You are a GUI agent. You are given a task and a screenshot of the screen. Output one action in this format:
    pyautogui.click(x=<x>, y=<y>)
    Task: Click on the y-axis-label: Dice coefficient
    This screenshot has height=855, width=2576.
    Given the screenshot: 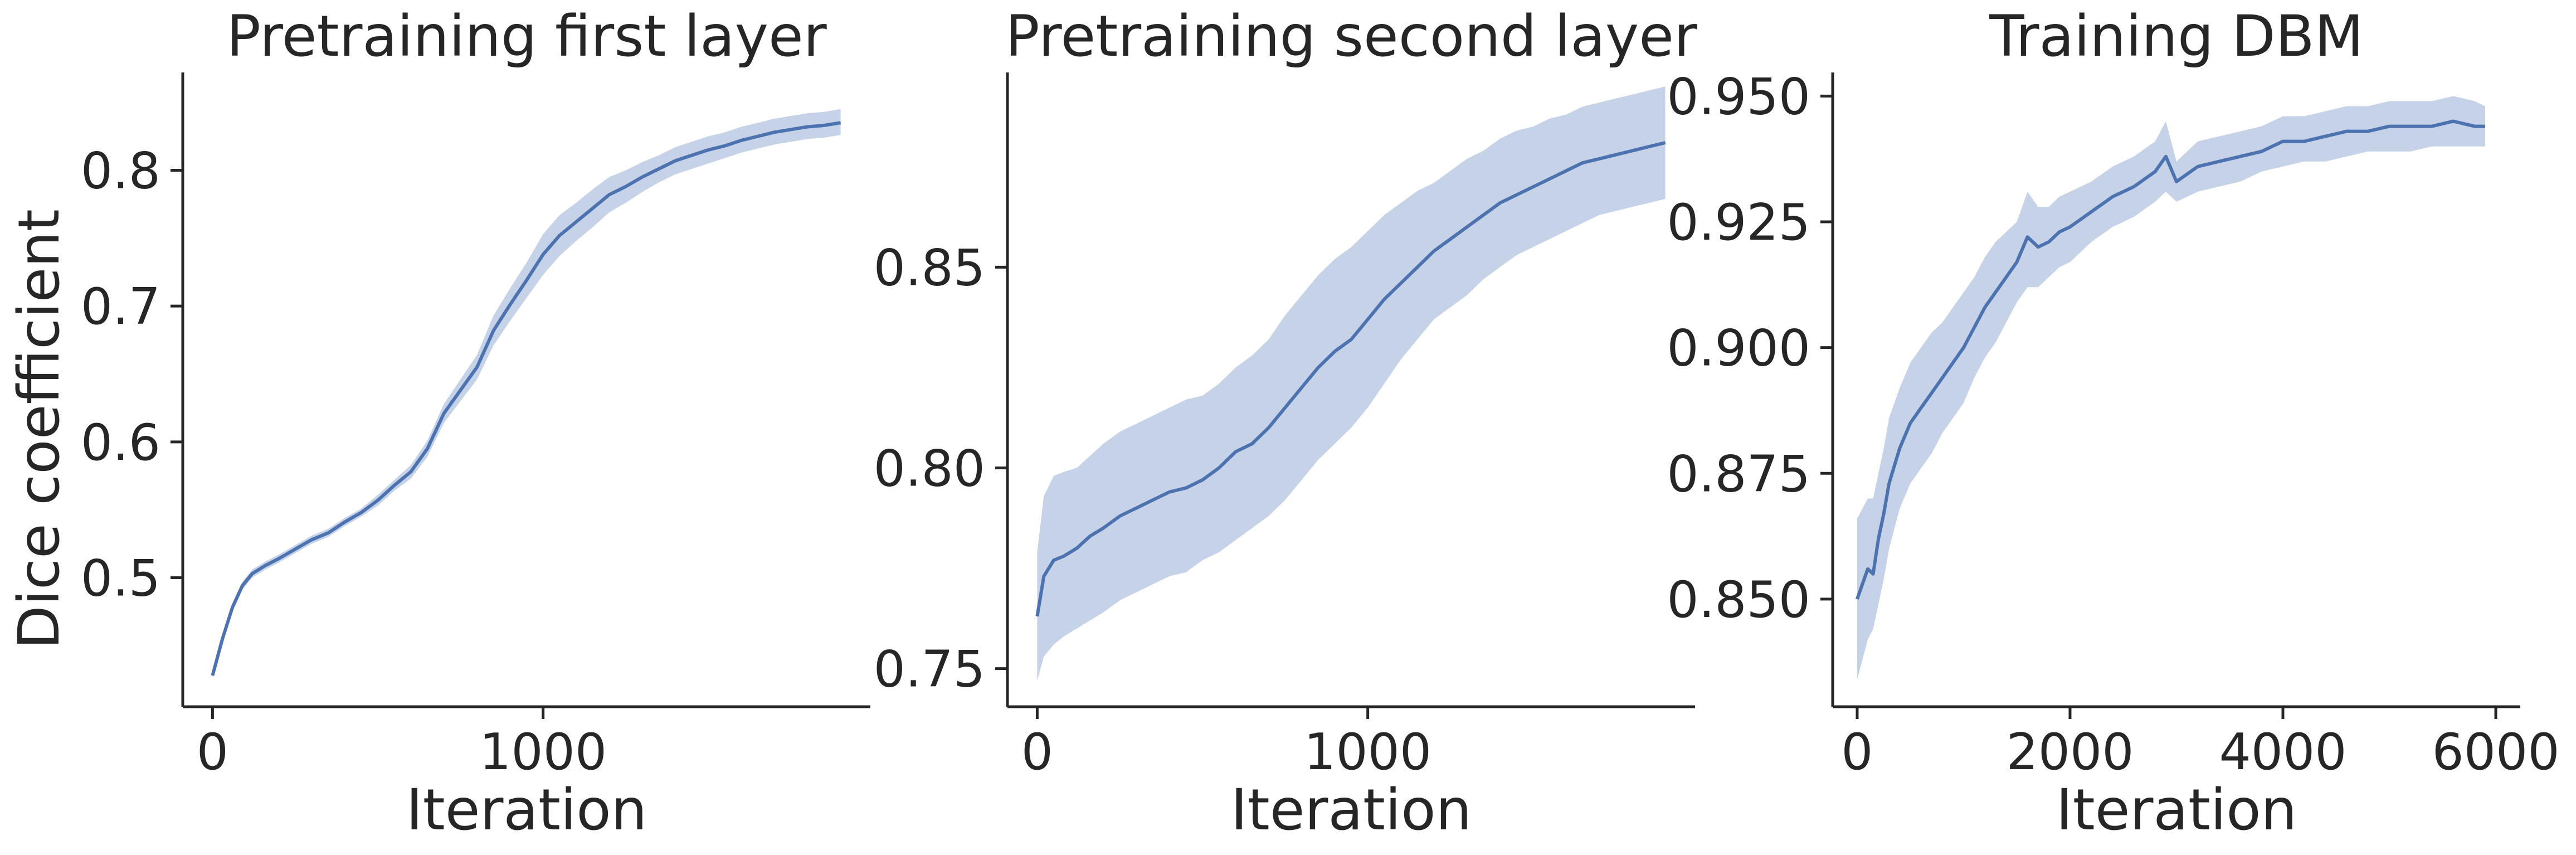 What is the action you would take?
    pyautogui.click(x=39, y=429)
    